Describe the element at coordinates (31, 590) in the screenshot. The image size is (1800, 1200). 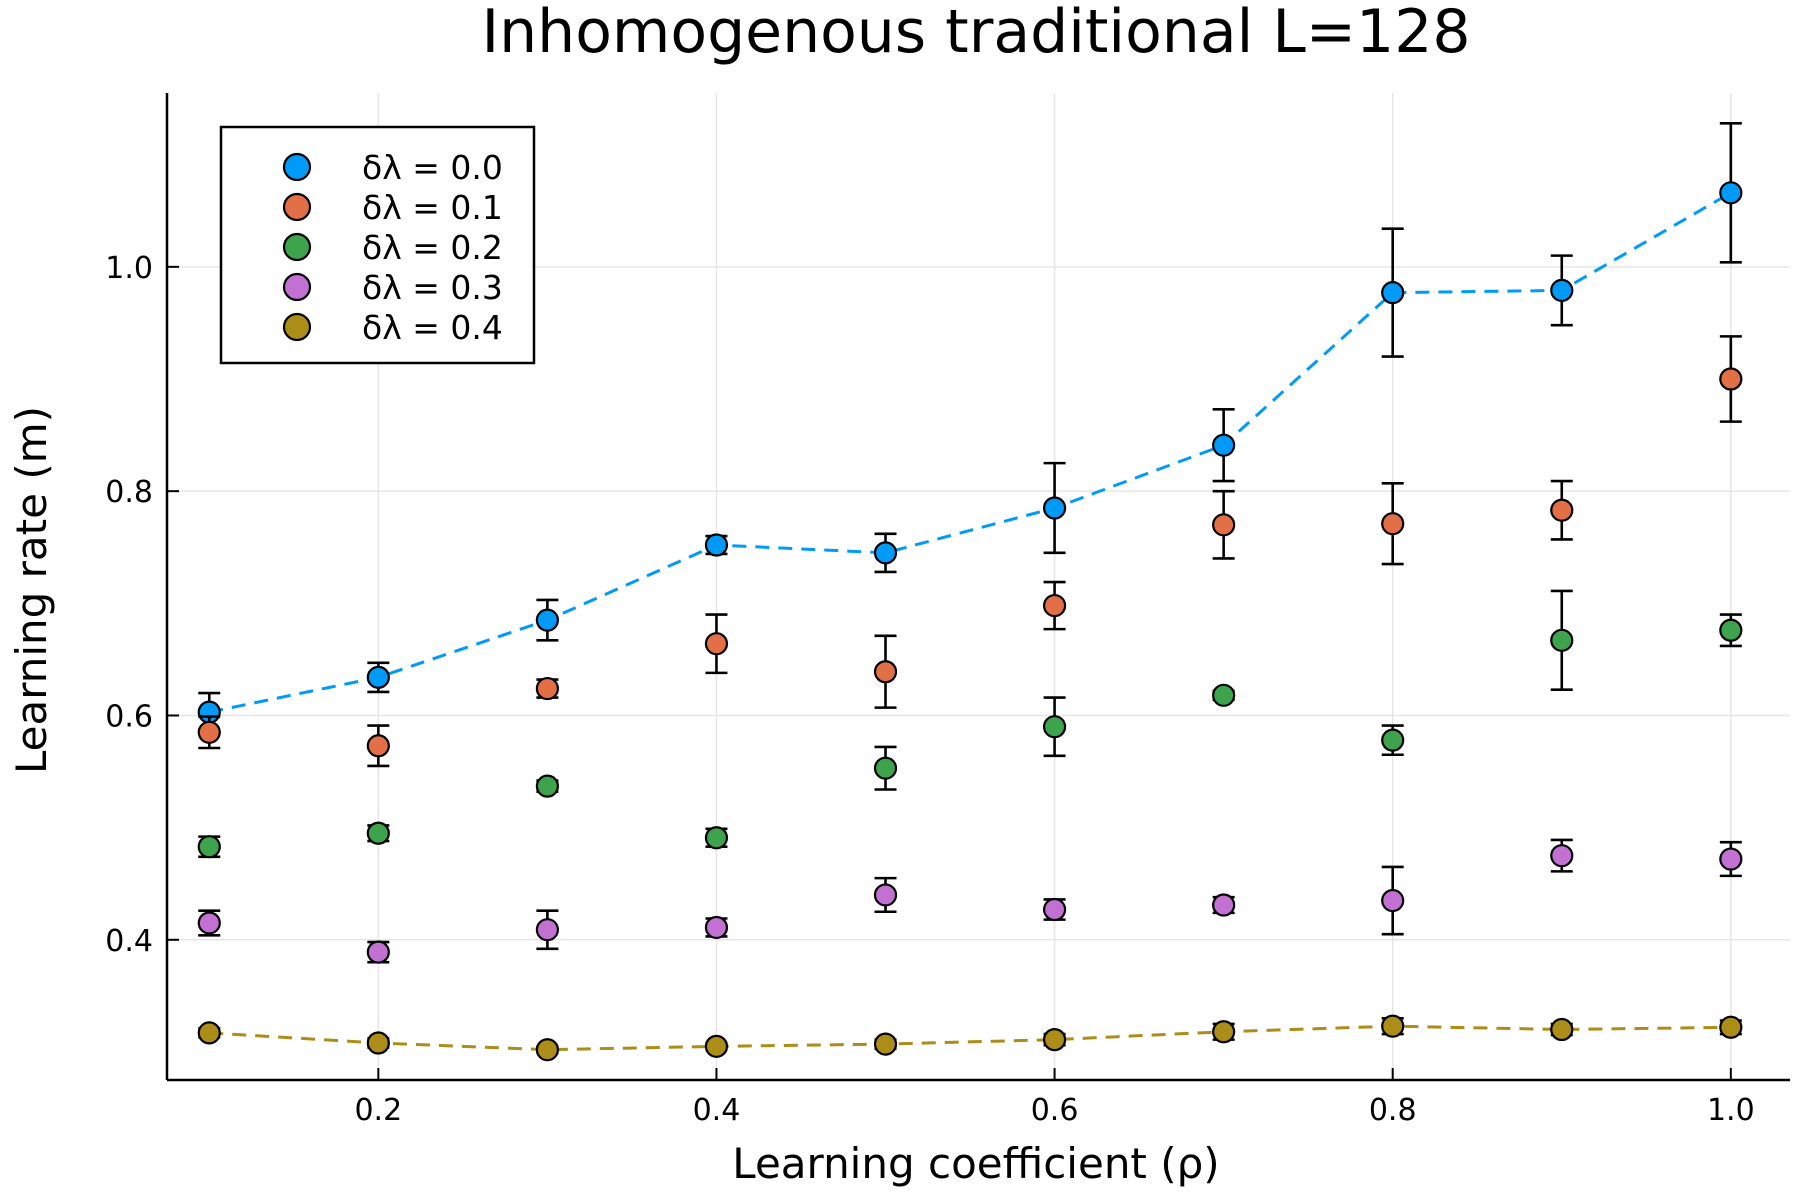
I see `y-axis-label: Learning rate (m)` at that location.